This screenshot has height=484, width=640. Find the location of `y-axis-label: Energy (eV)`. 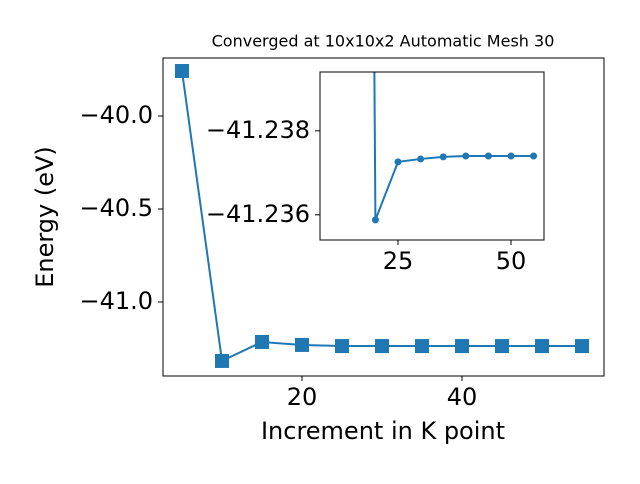

y-axis-label: Energy (eV) is located at coordinates (45, 217).